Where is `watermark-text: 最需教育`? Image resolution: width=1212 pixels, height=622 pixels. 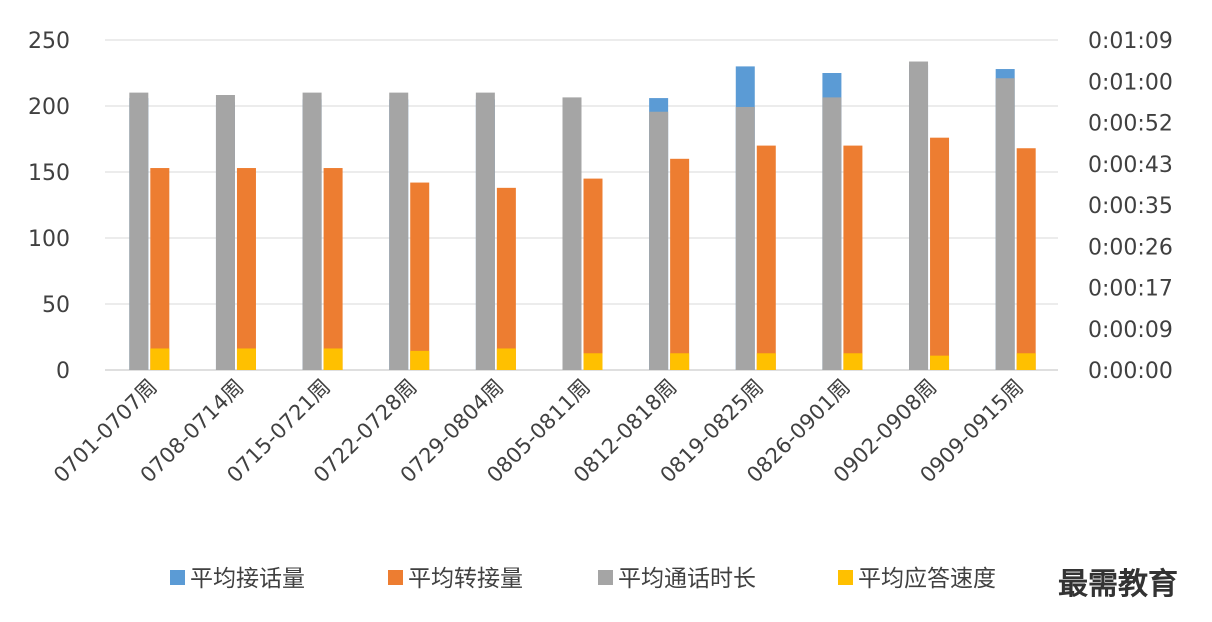
watermark-text: 最需教育 is located at coordinates (1118, 584).